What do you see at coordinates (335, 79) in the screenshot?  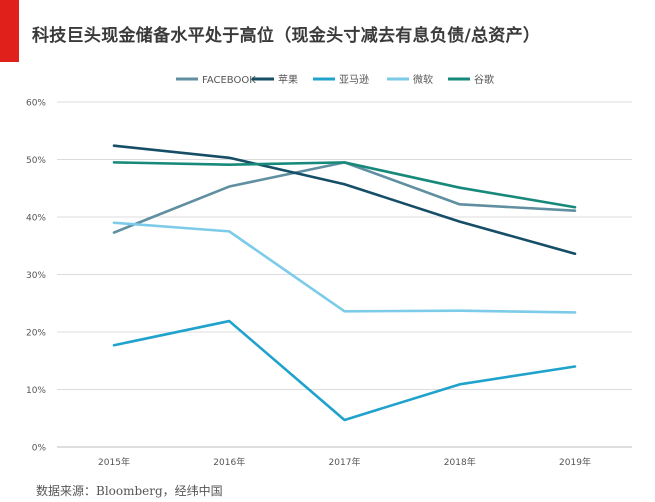 I see `legend: FACEBOOK 苹果 亚马逊 微软 谷歌` at bounding box center [335, 79].